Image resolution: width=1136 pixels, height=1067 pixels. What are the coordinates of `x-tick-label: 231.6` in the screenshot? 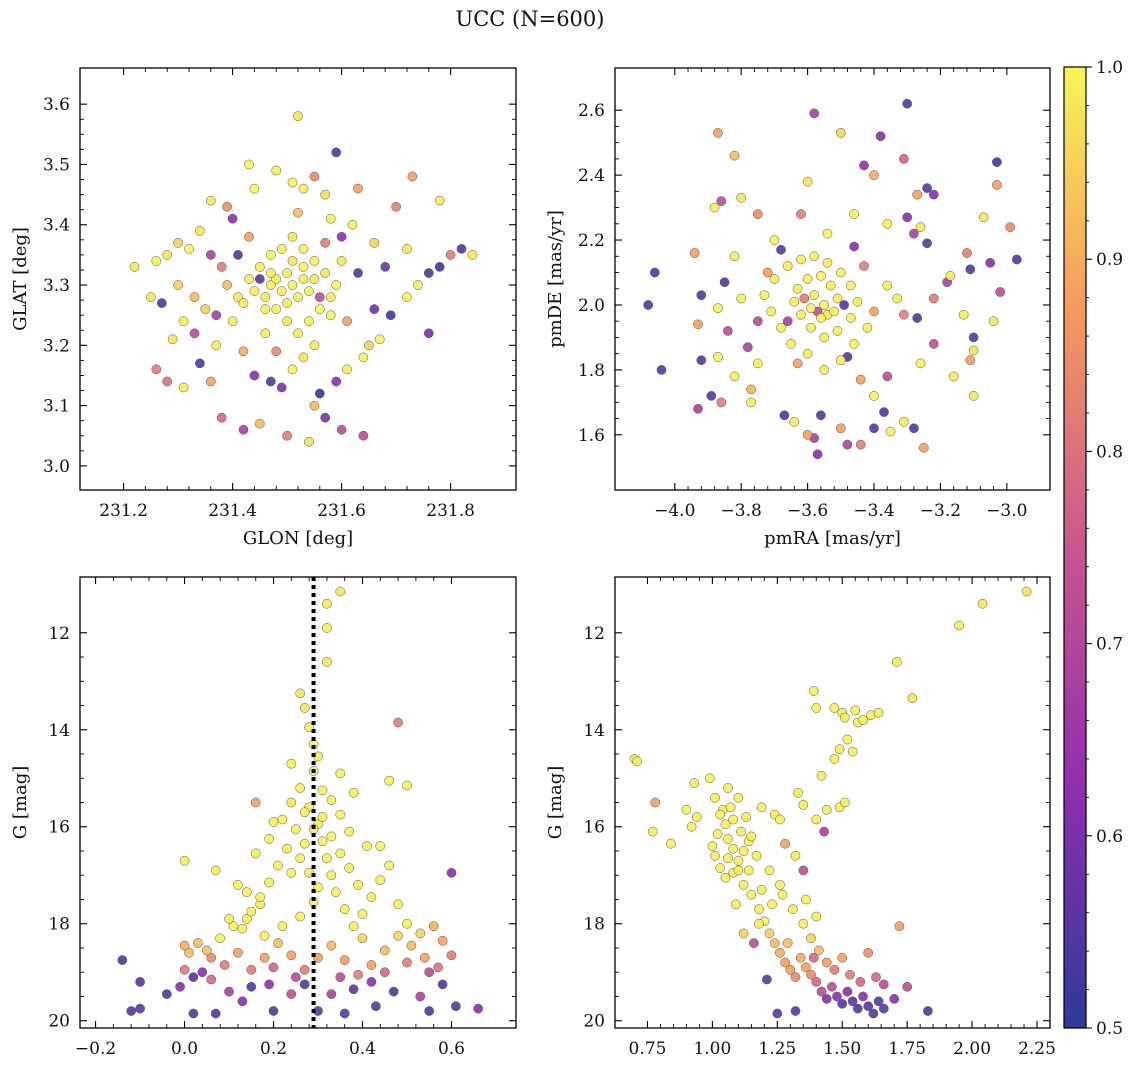 It's located at (341, 511).